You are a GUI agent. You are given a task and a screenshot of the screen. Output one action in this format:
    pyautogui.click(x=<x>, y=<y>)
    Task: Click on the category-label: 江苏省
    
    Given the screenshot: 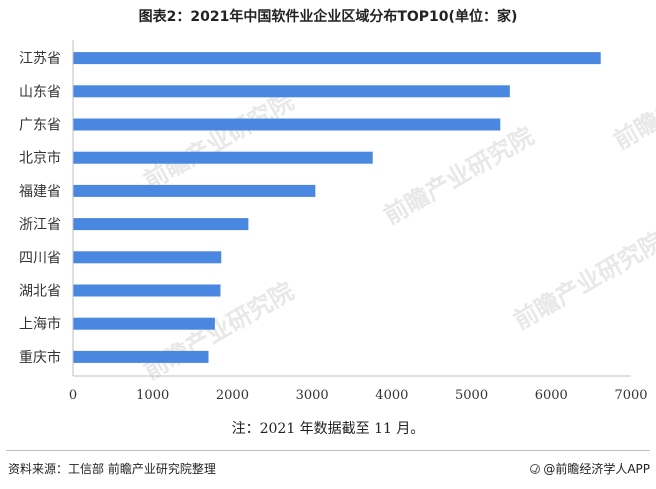 What is the action you would take?
    pyautogui.click(x=40, y=59)
    